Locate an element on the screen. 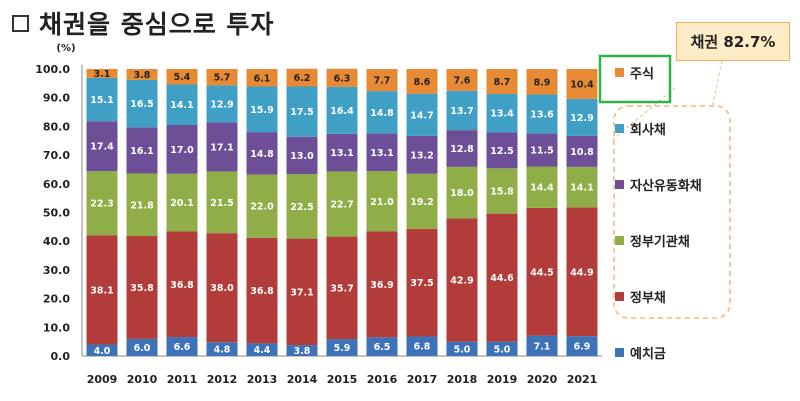  data-label: 7.7 is located at coordinates (382, 81).